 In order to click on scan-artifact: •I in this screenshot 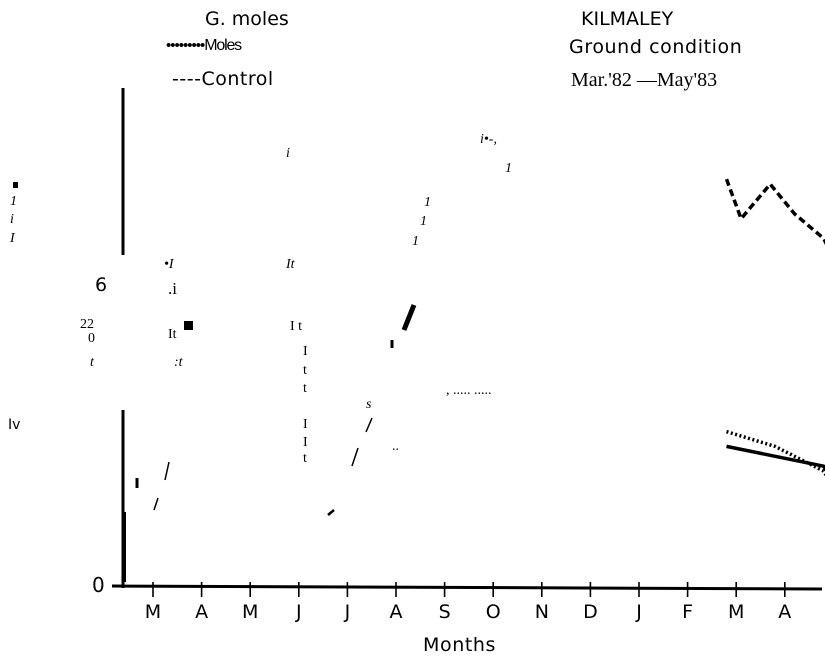, I will do `click(169, 264)`.